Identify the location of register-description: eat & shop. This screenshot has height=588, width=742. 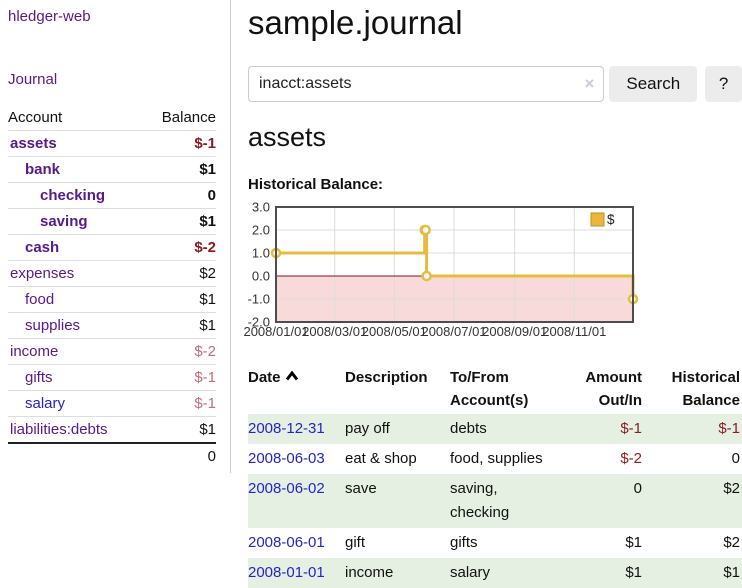
(381, 458).